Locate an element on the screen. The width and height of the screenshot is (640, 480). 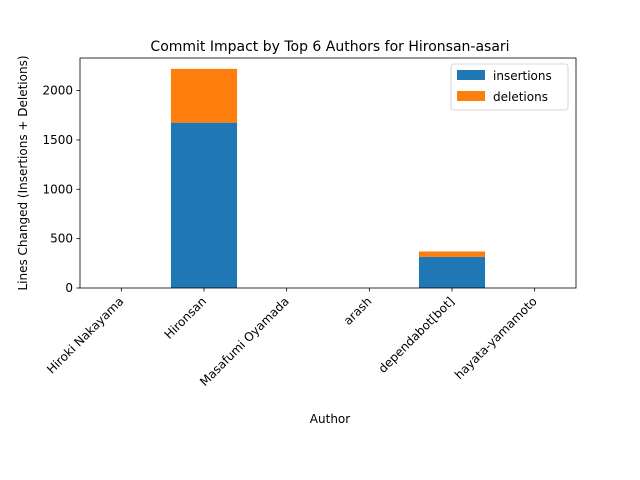
x-tick-label-2: Masafumi Oyamada is located at coordinates (244, 341).